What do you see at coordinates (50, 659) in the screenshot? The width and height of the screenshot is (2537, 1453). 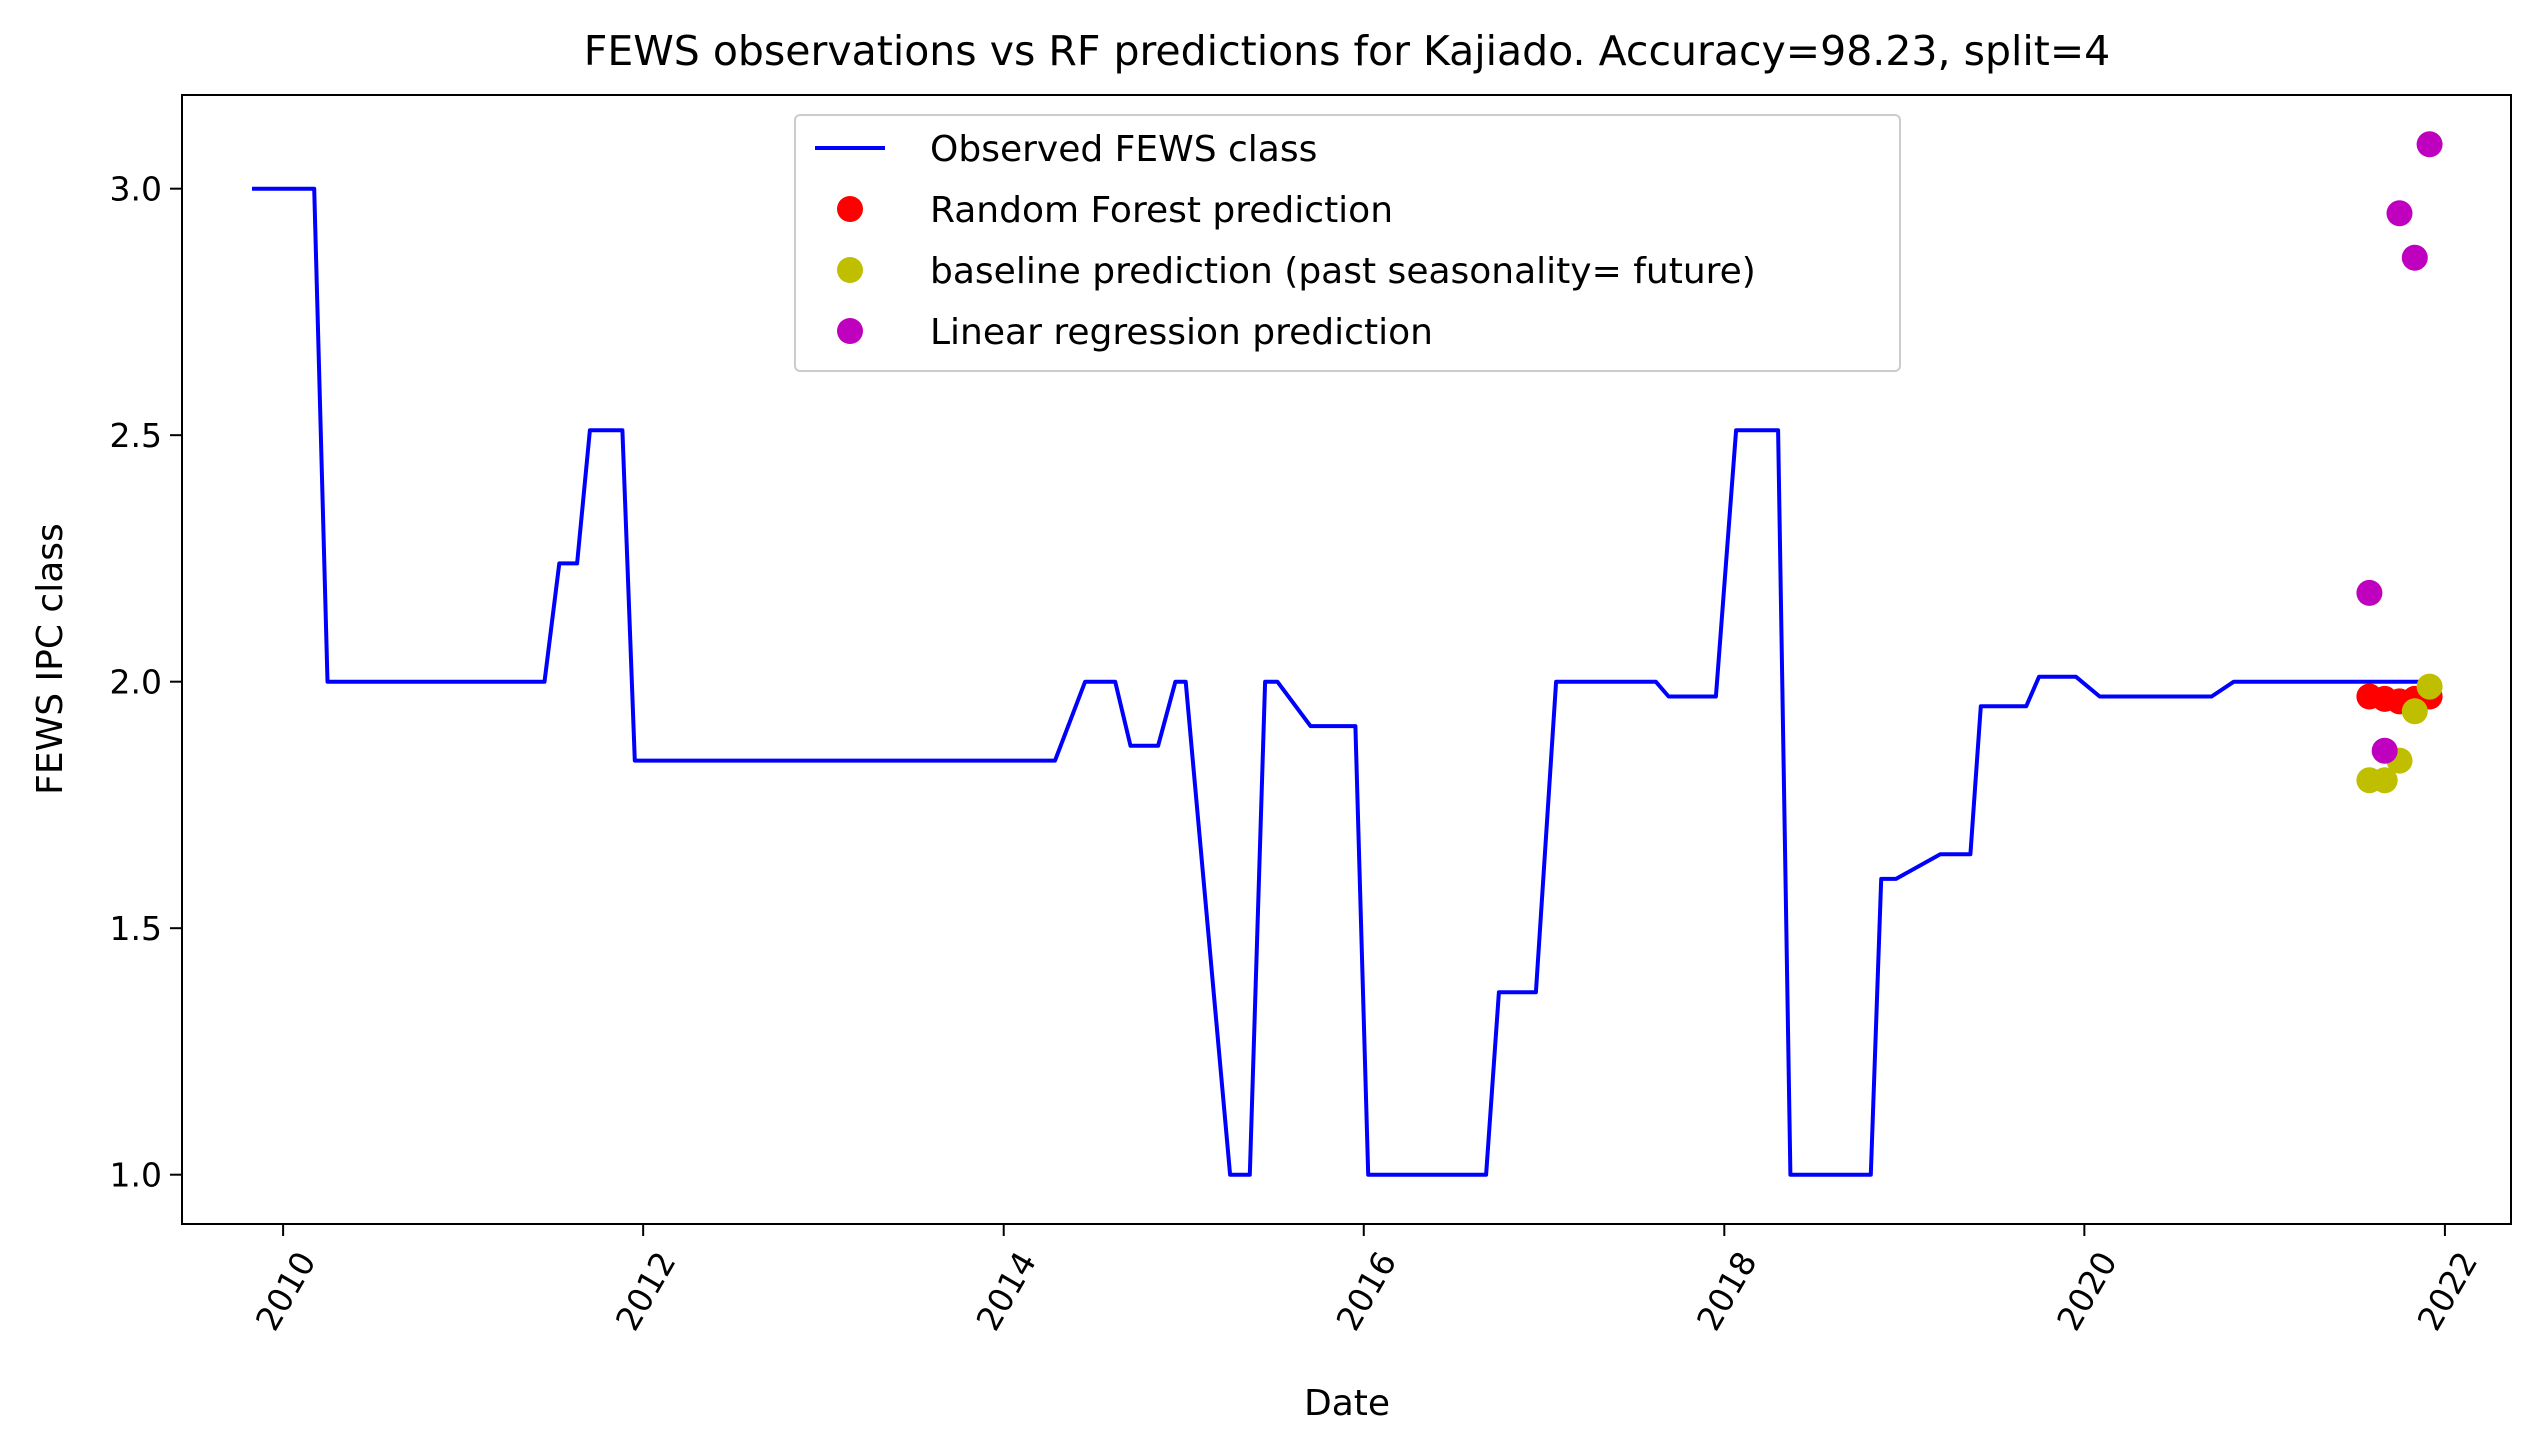 I see `y-axis-title: FEWS IPC class` at bounding box center [50, 659].